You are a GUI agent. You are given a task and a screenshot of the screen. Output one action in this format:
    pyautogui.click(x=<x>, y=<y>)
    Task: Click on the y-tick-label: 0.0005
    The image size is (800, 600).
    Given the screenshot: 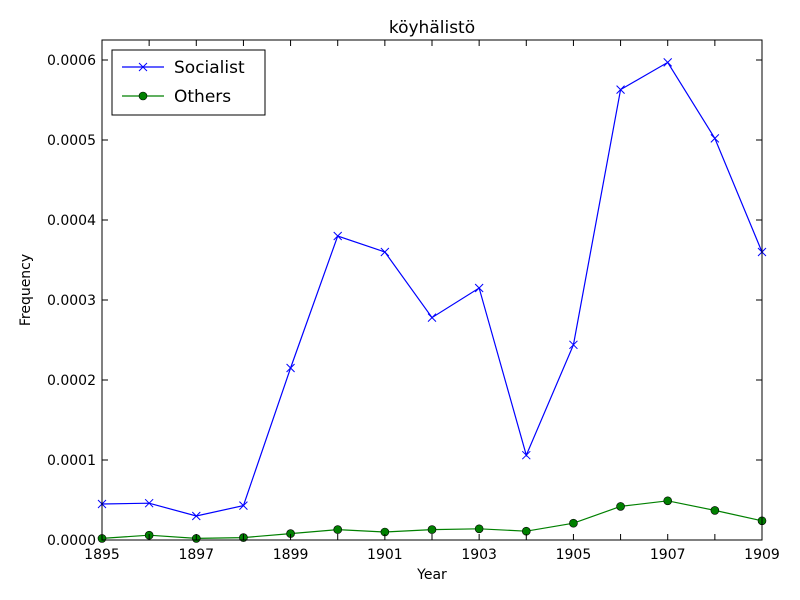 What is the action you would take?
    pyautogui.click(x=71, y=141)
    